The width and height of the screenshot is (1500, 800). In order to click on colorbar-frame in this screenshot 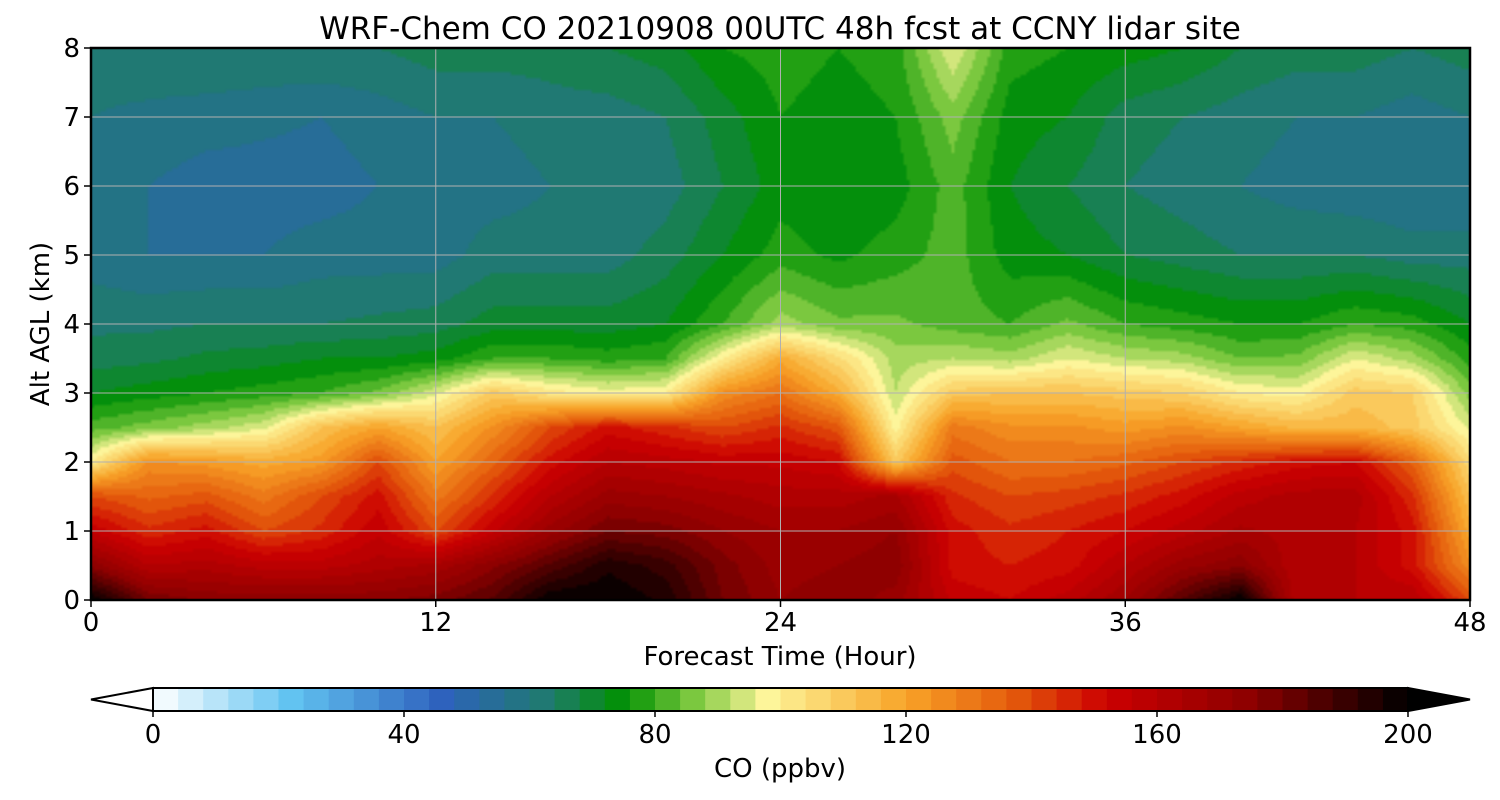, I will do `click(780, 699)`.